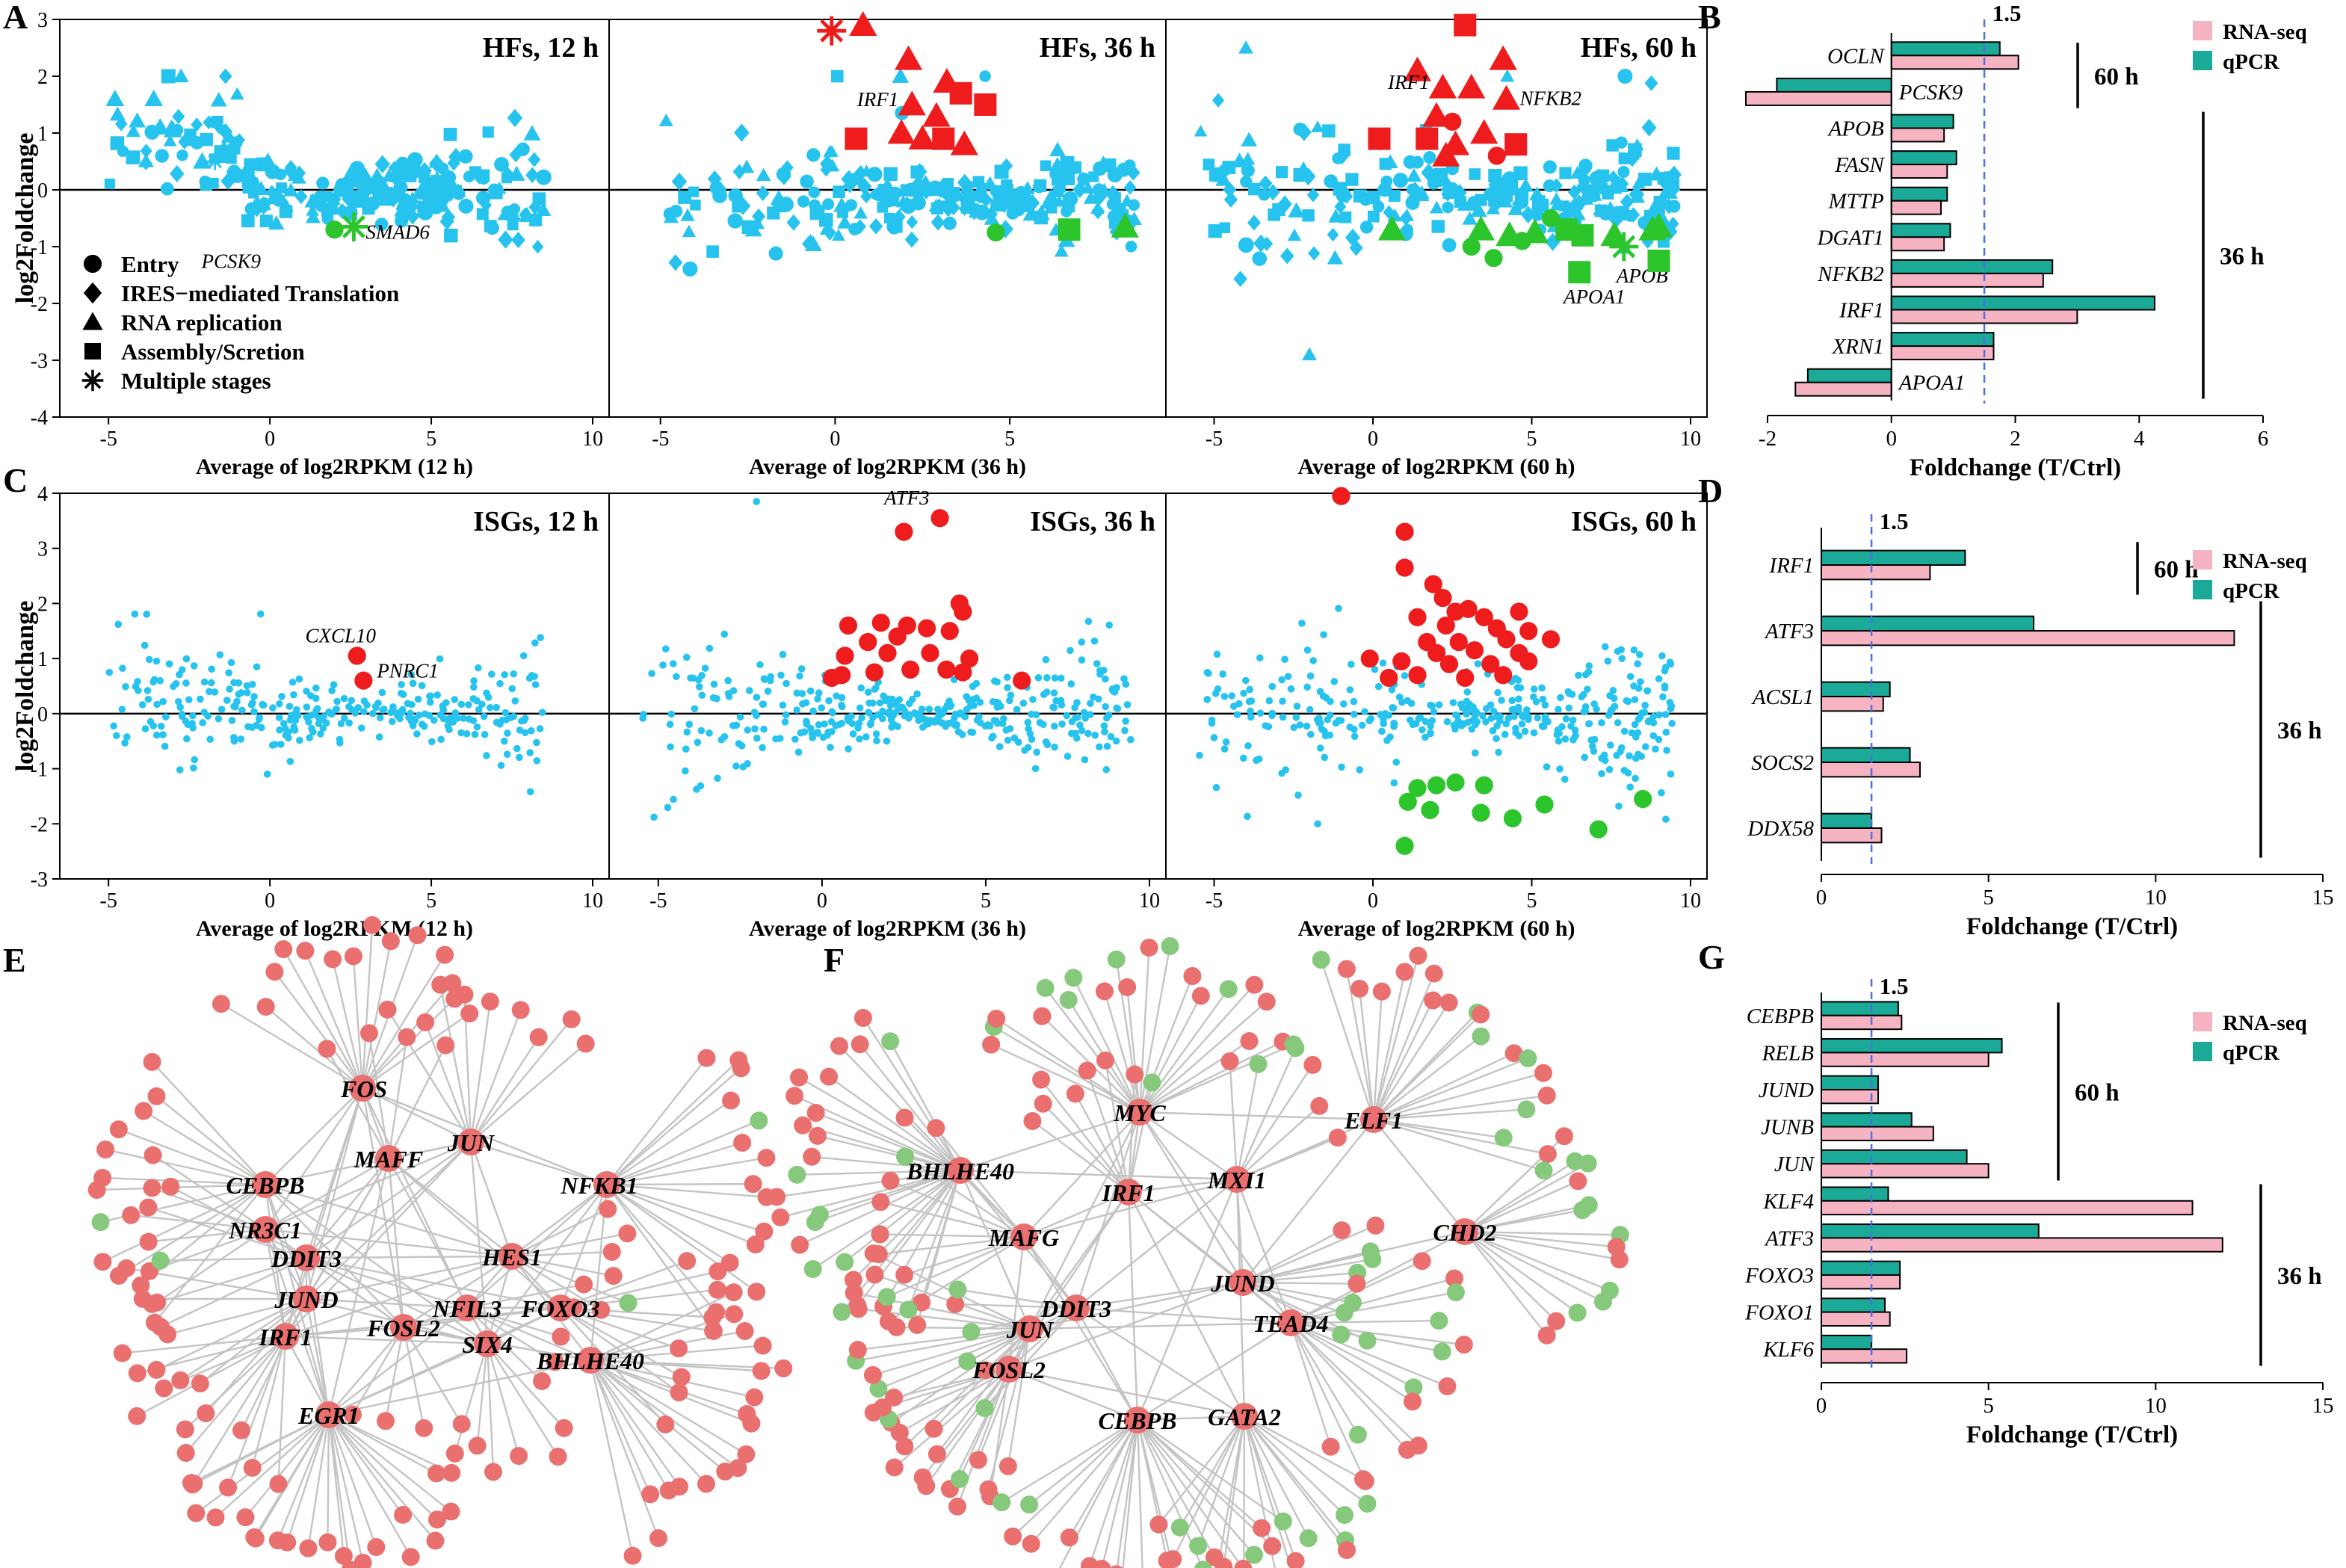 The height and width of the screenshot is (1568, 2346). I want to click on hub-label: HES1, so click(511, 1257).